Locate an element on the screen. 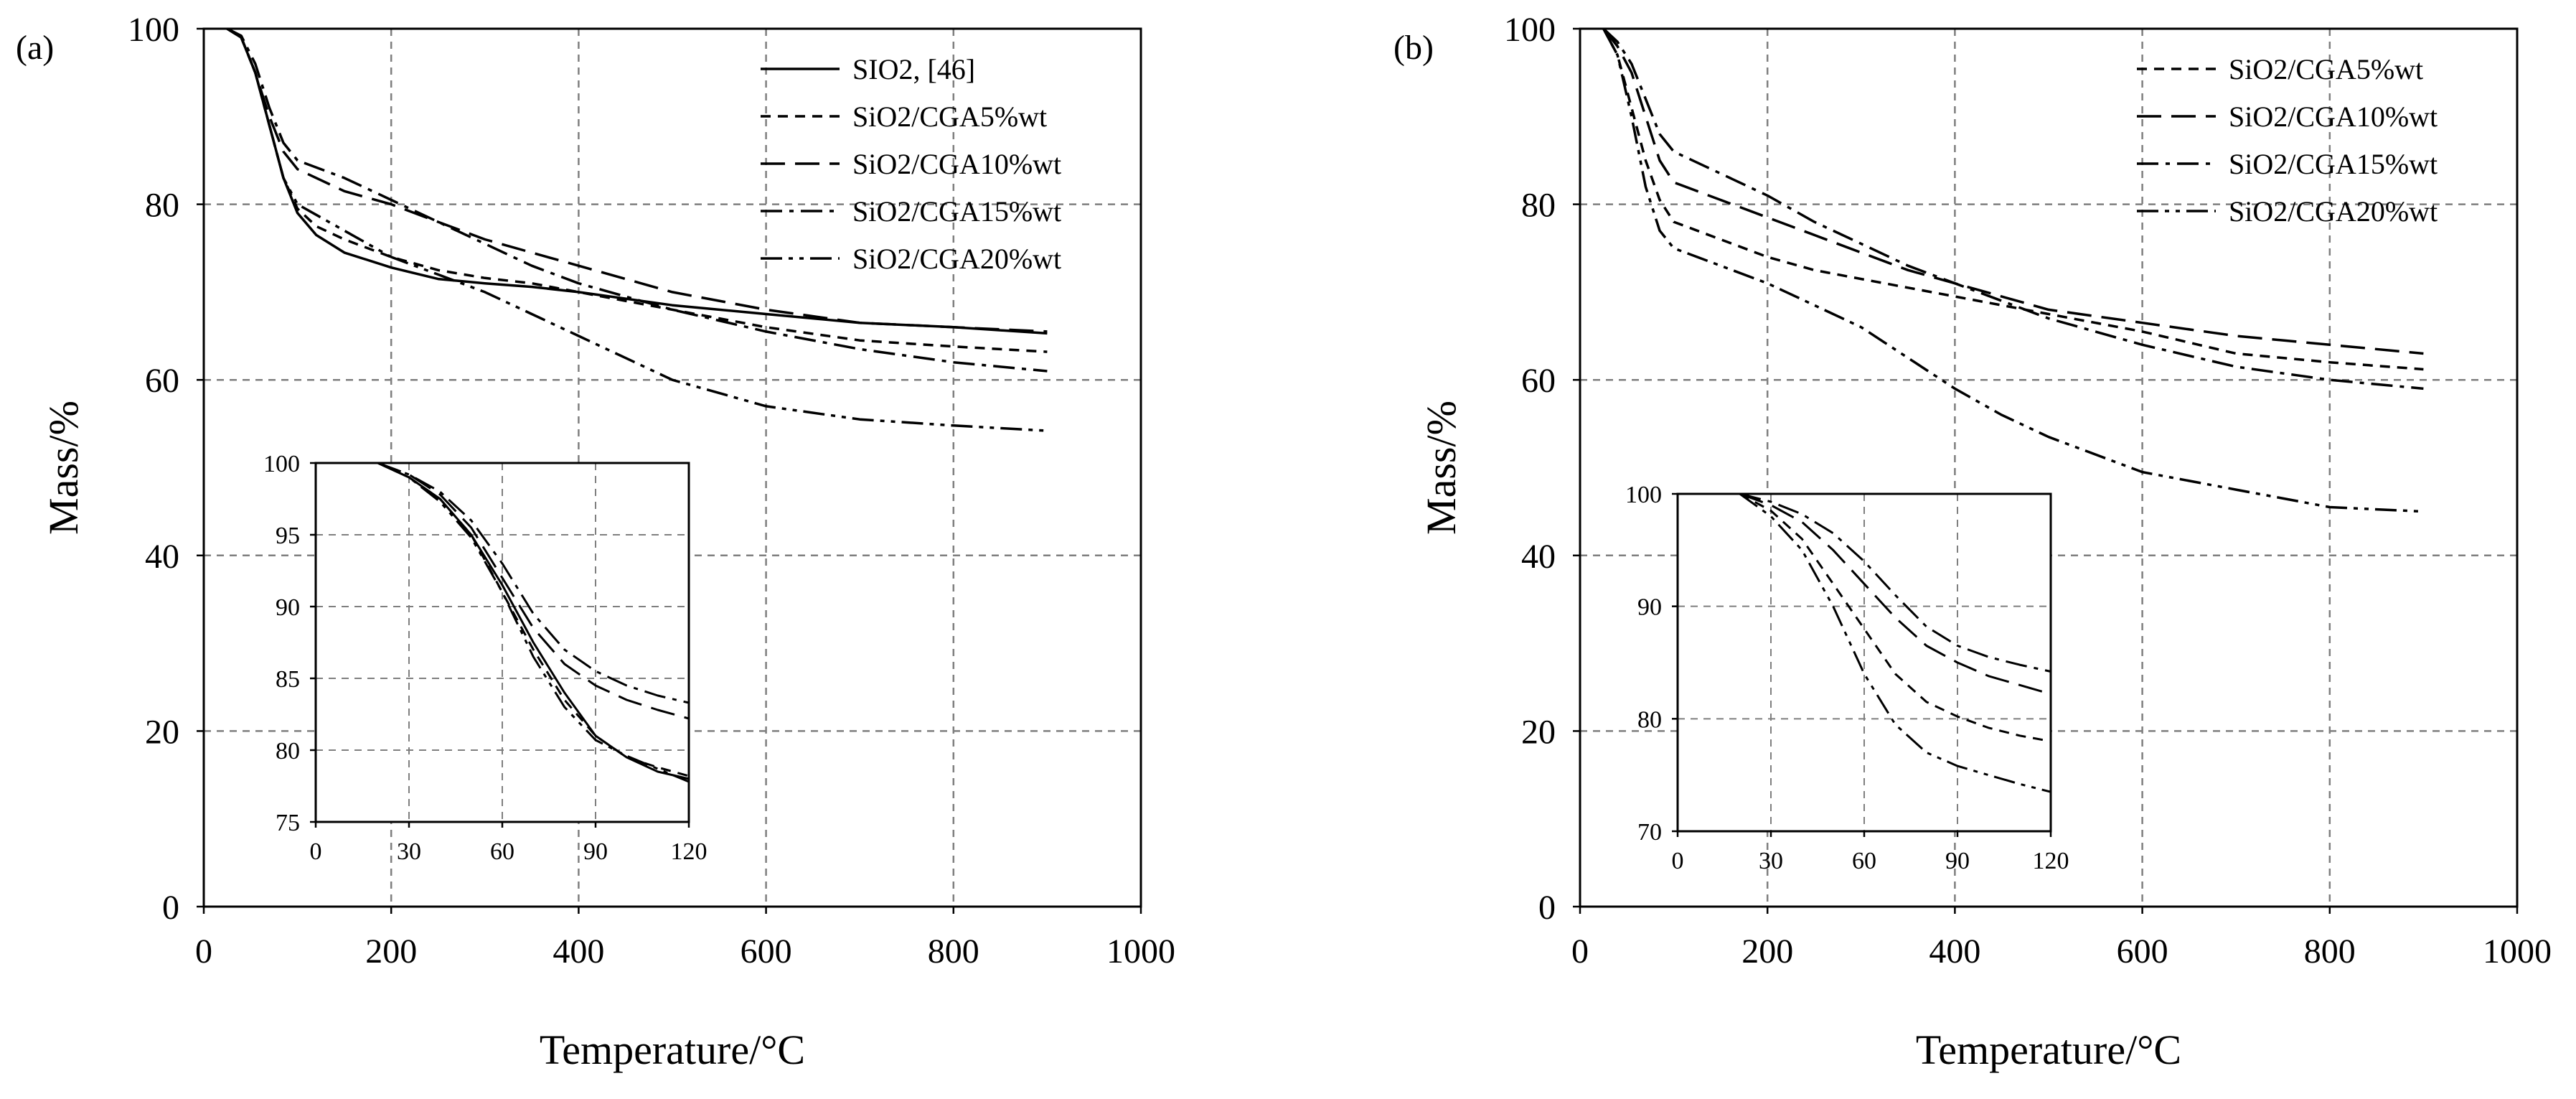 The width and height of the screenshot is (2576, 1099). panel-a-inset-axes: 0 30 60 90 120 75 80 85 90 95 100 is located at coordinates (485, 658).